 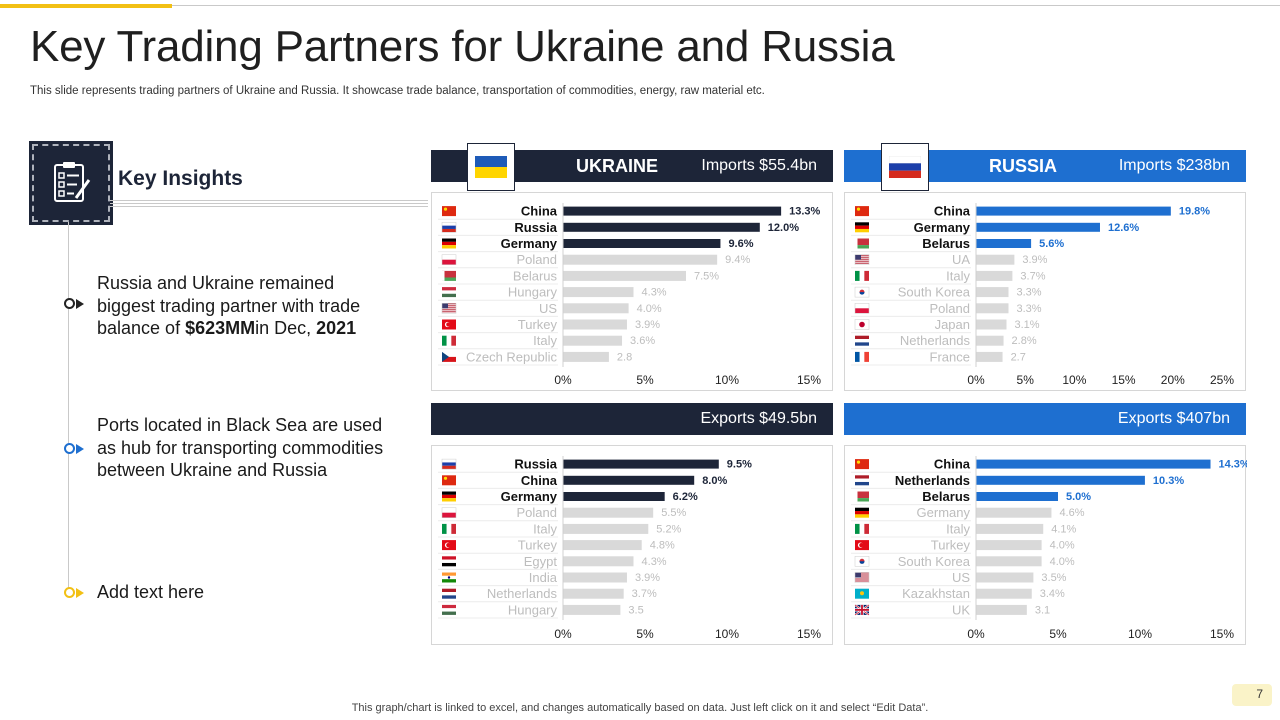 What do you see at coordinates (1168, 481) in the screenshot?
I see `value-label: 10.3%` at bounding box center [1168, 481].